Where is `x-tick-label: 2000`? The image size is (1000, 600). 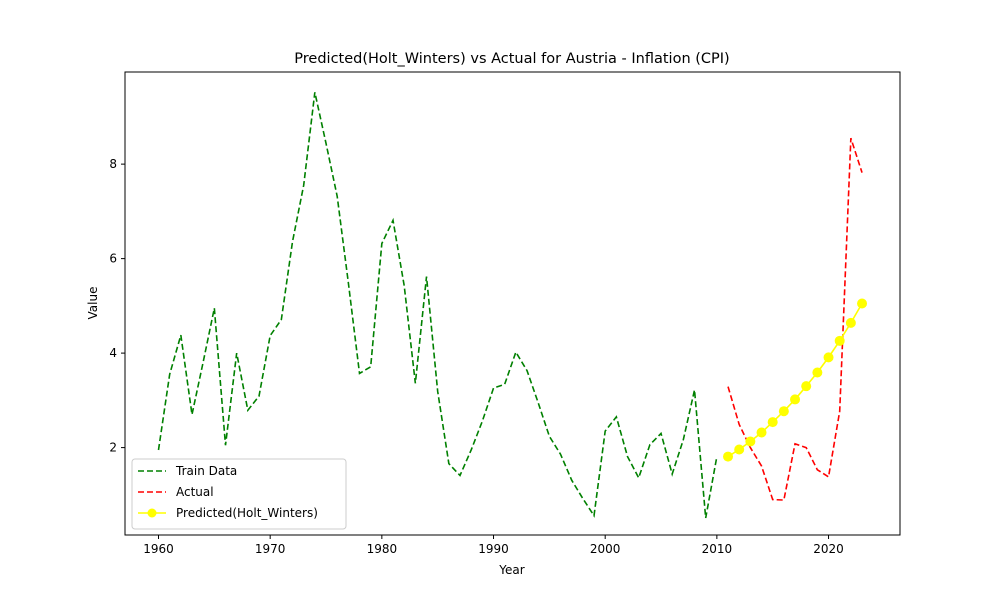 x-tick-label: 2000 is located at coordinates (605, 549).